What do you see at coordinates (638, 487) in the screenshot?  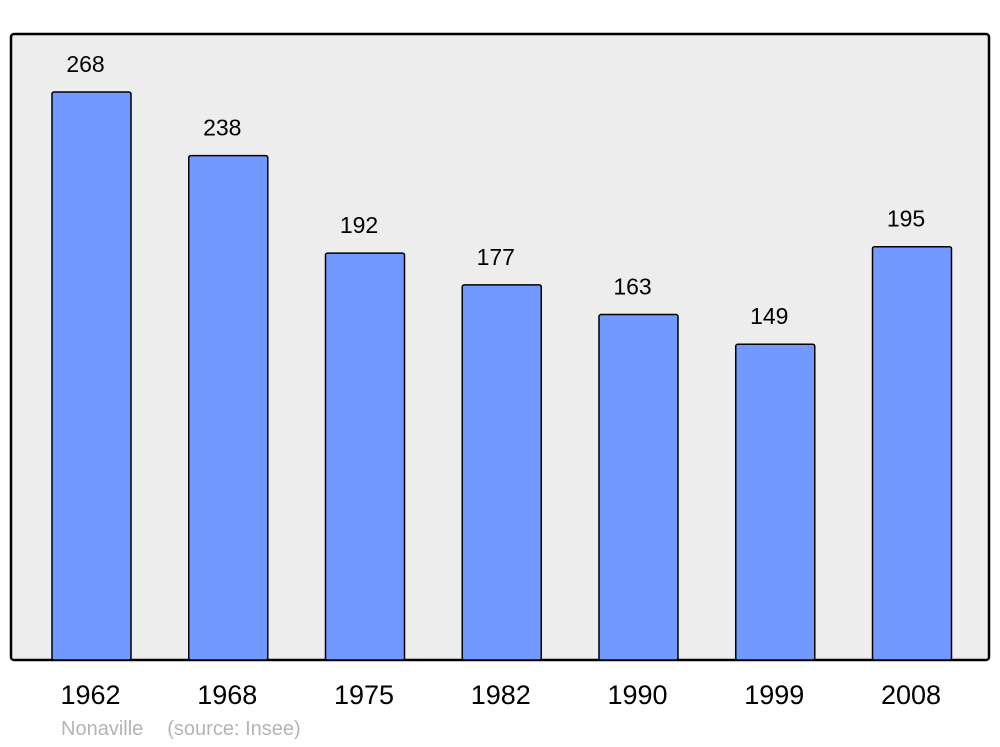 I see `bar-1990` at bounding box center [638, 487].